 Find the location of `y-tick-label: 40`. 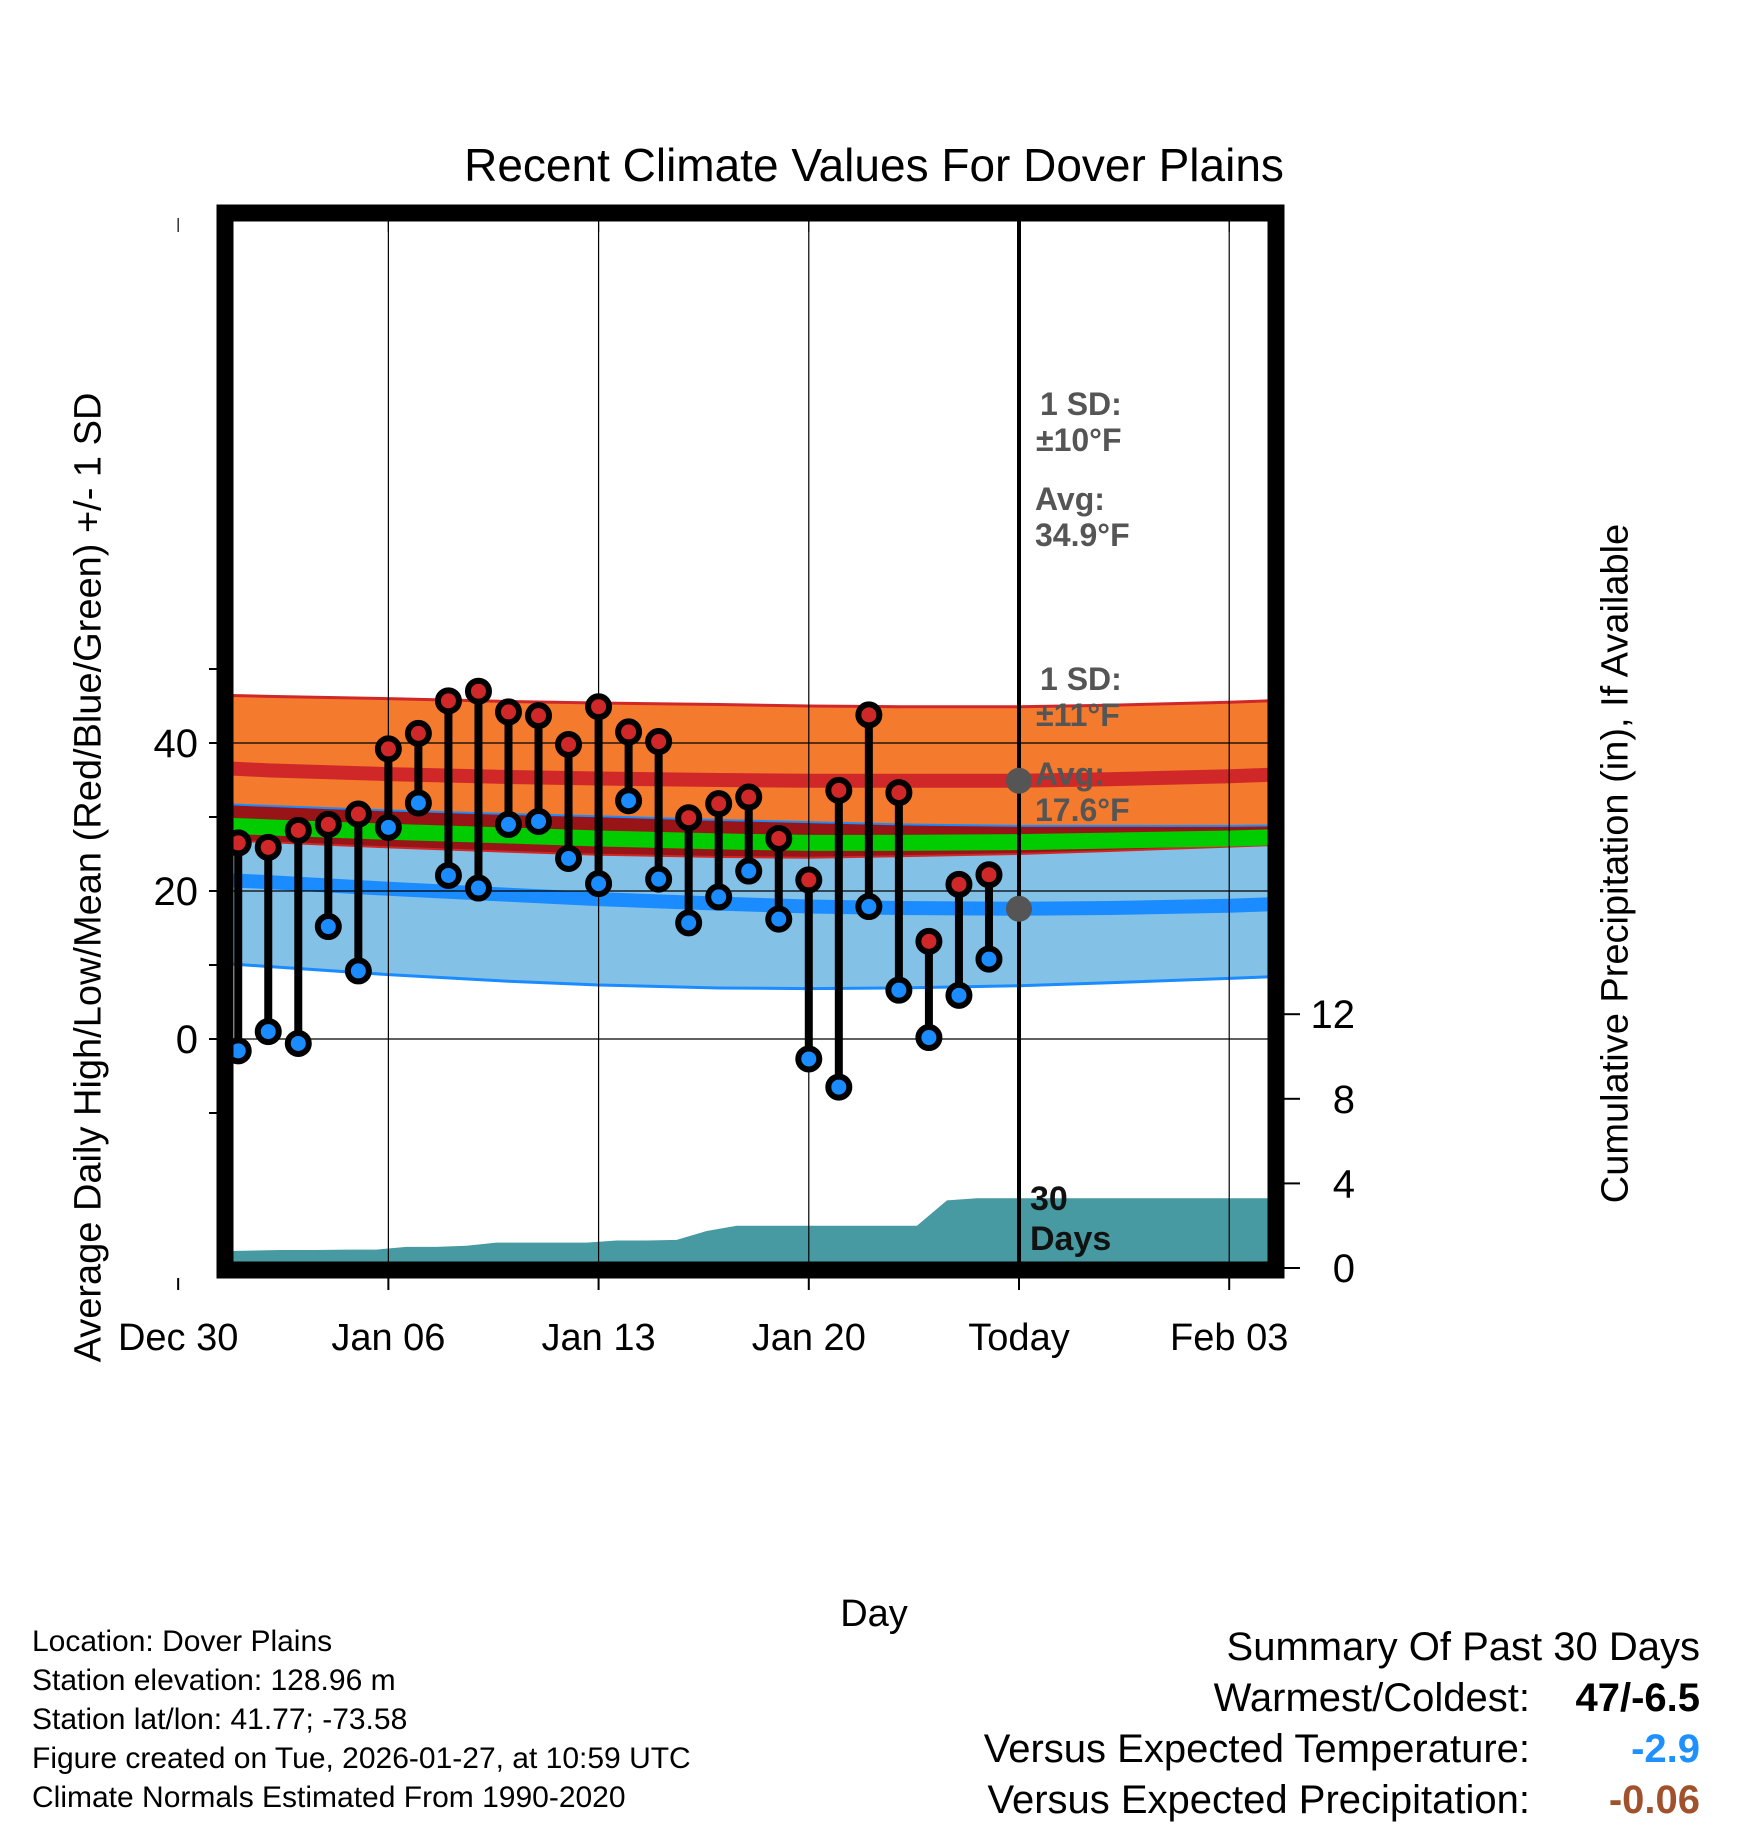

y-tick-label: 40 is located at coordinates (176, 744).